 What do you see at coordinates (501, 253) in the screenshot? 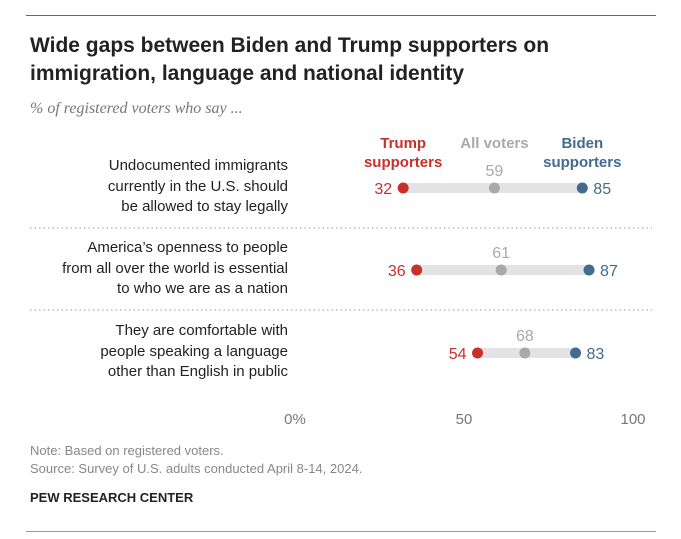
I see `data-label: 61` at bounding box center [501, 253].